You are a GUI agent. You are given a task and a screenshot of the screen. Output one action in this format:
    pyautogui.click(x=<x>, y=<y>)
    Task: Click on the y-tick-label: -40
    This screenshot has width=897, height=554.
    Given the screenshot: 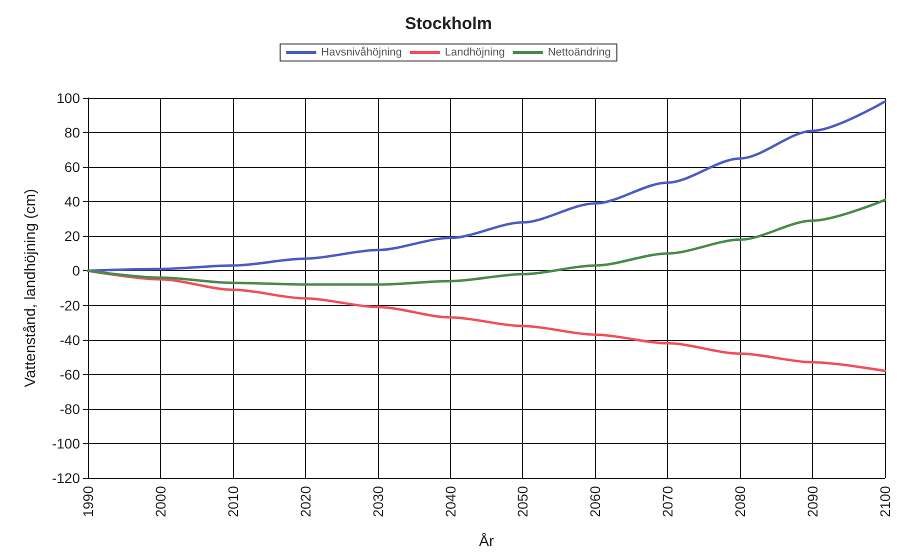 What is the action you would take?
    pyautogui.click(x=70, y=340)
    